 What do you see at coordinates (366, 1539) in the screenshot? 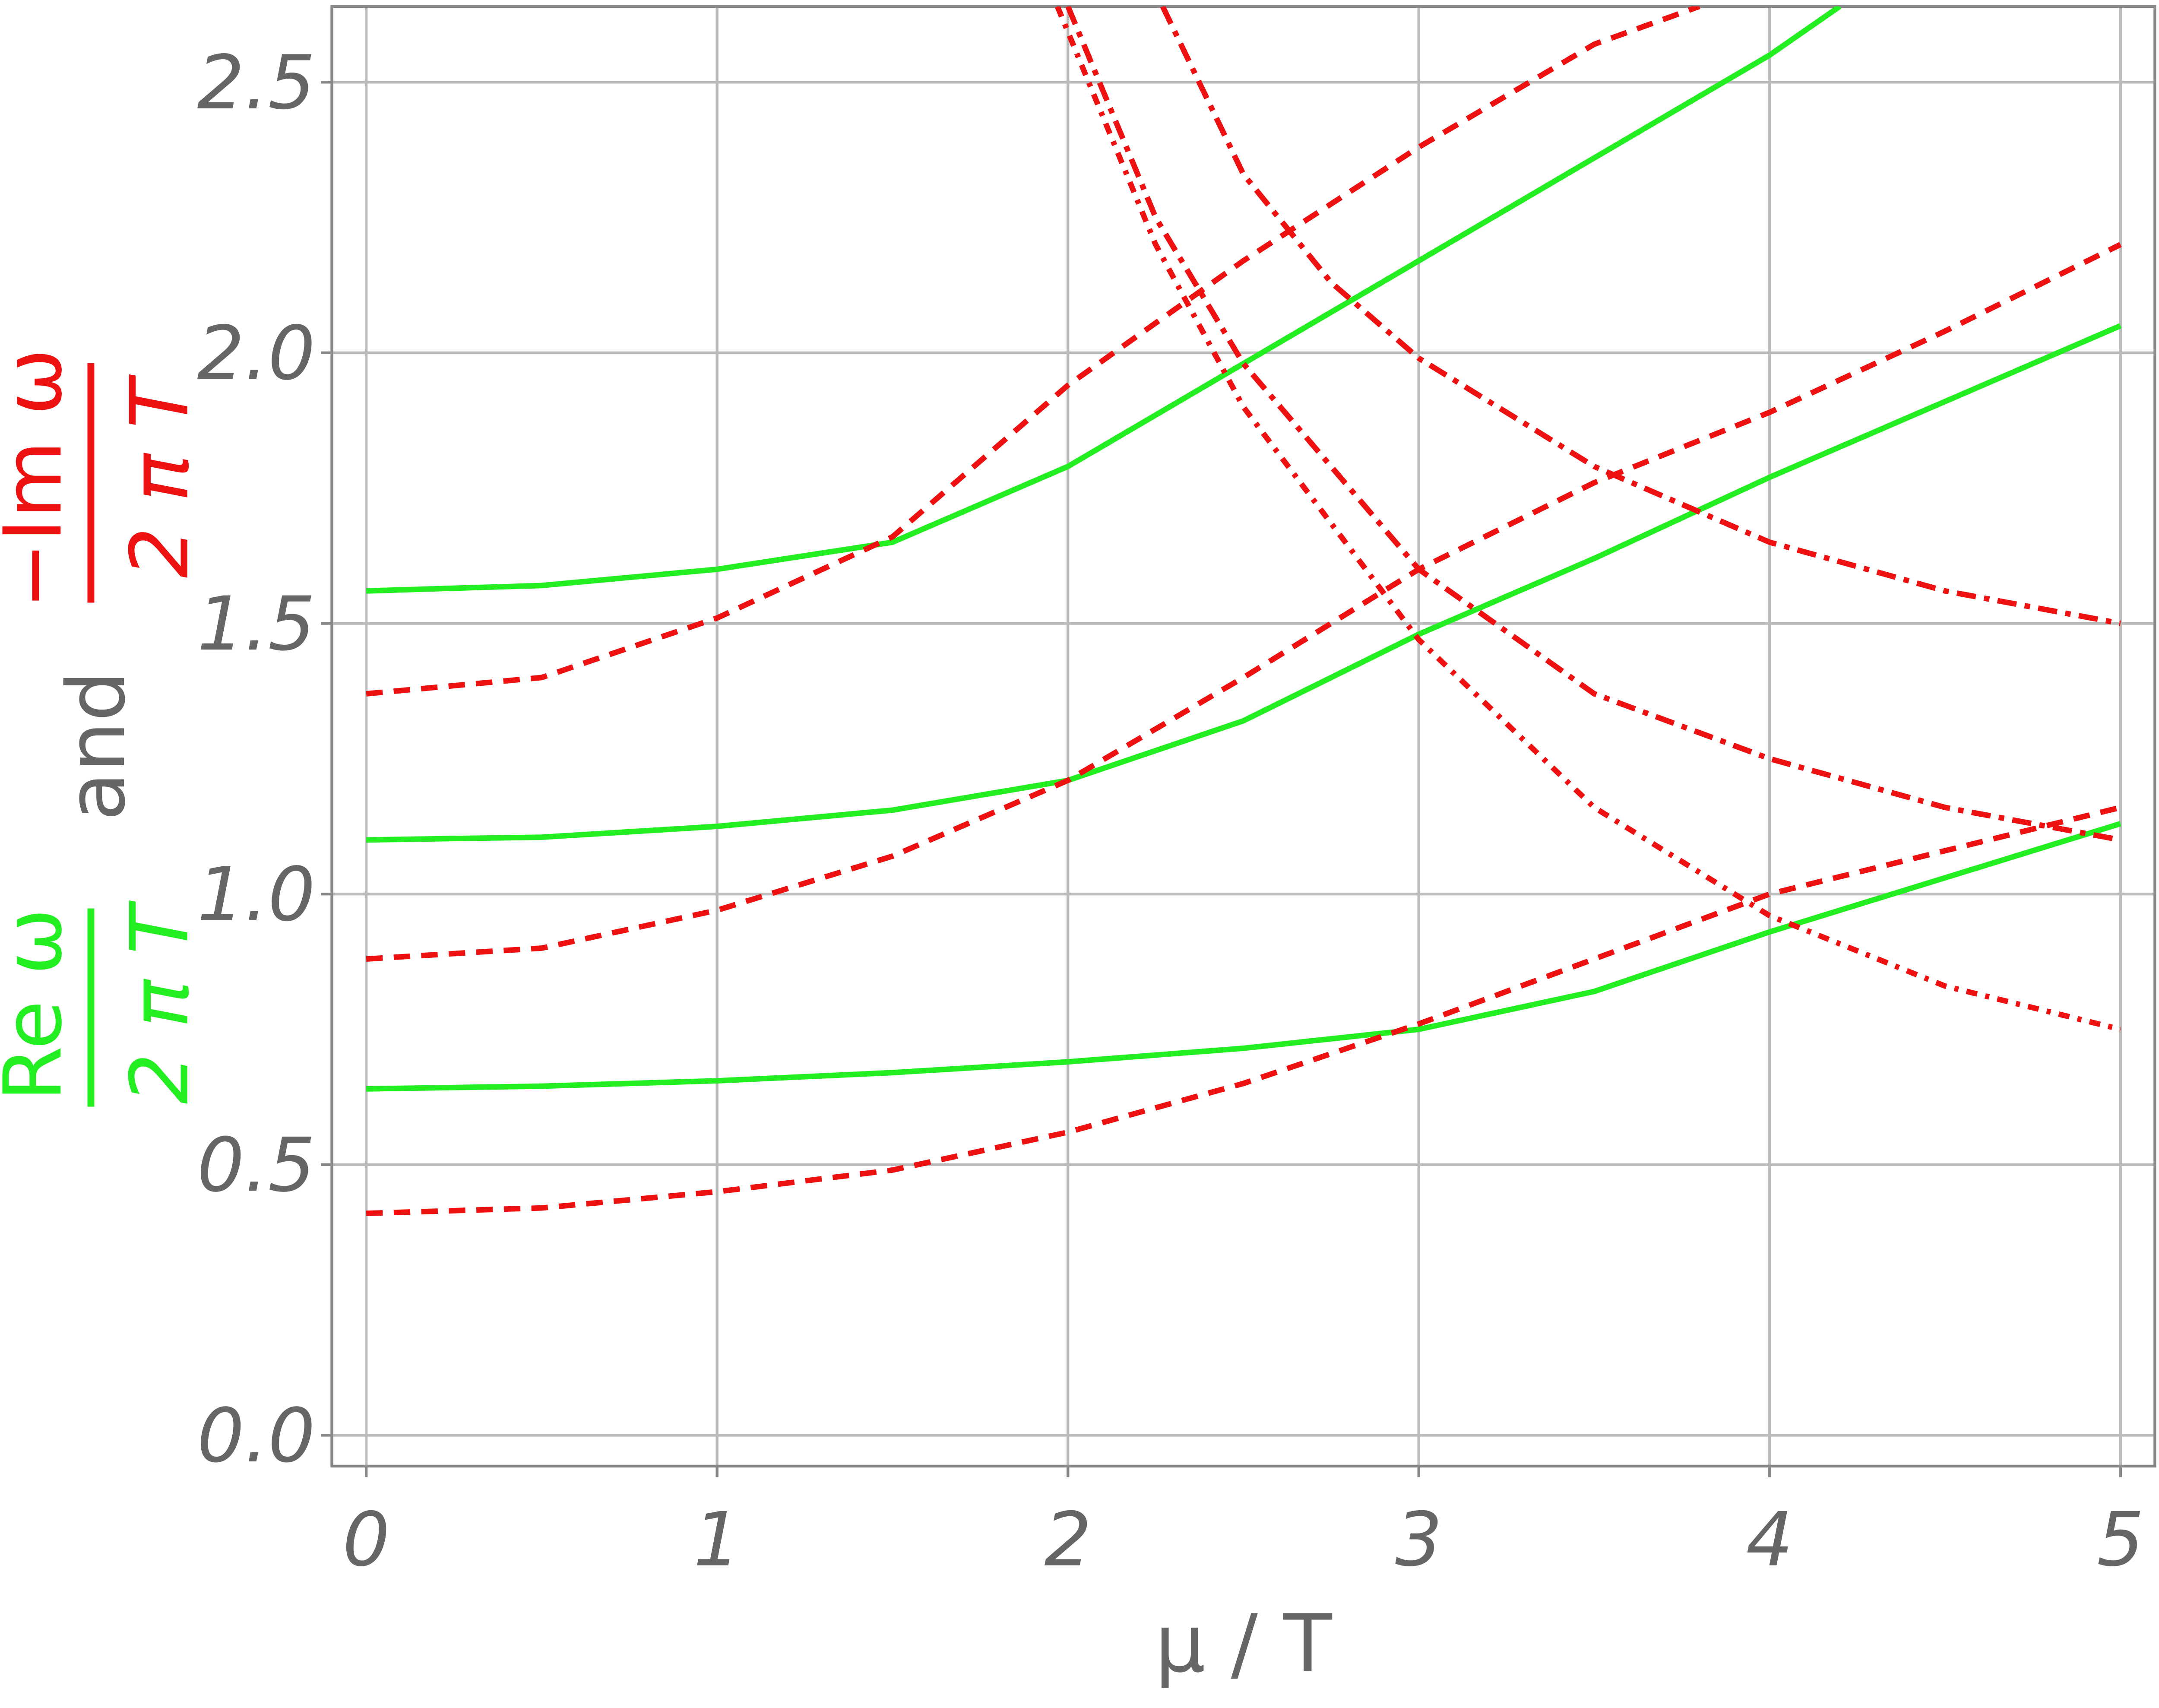
I see `x-tick-label: 0` at bounding box center [366, 1539].